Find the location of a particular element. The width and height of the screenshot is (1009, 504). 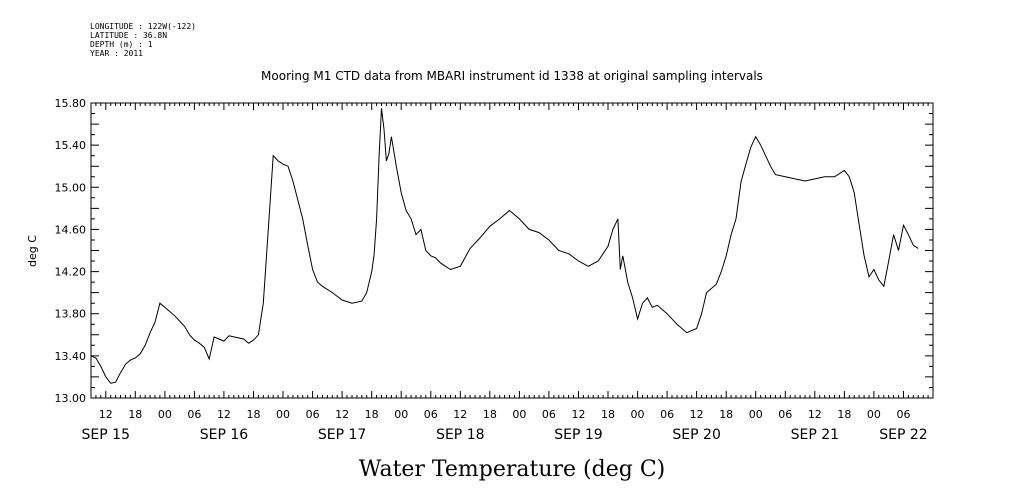

x-day-label: SEP 17 is located at coordinates (342, 435).